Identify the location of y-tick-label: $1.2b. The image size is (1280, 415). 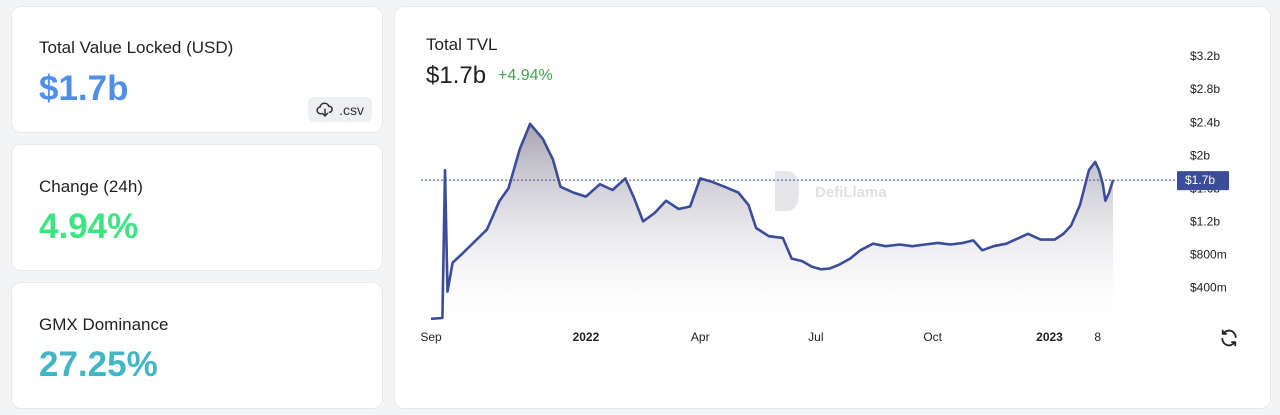
(1205, 221).